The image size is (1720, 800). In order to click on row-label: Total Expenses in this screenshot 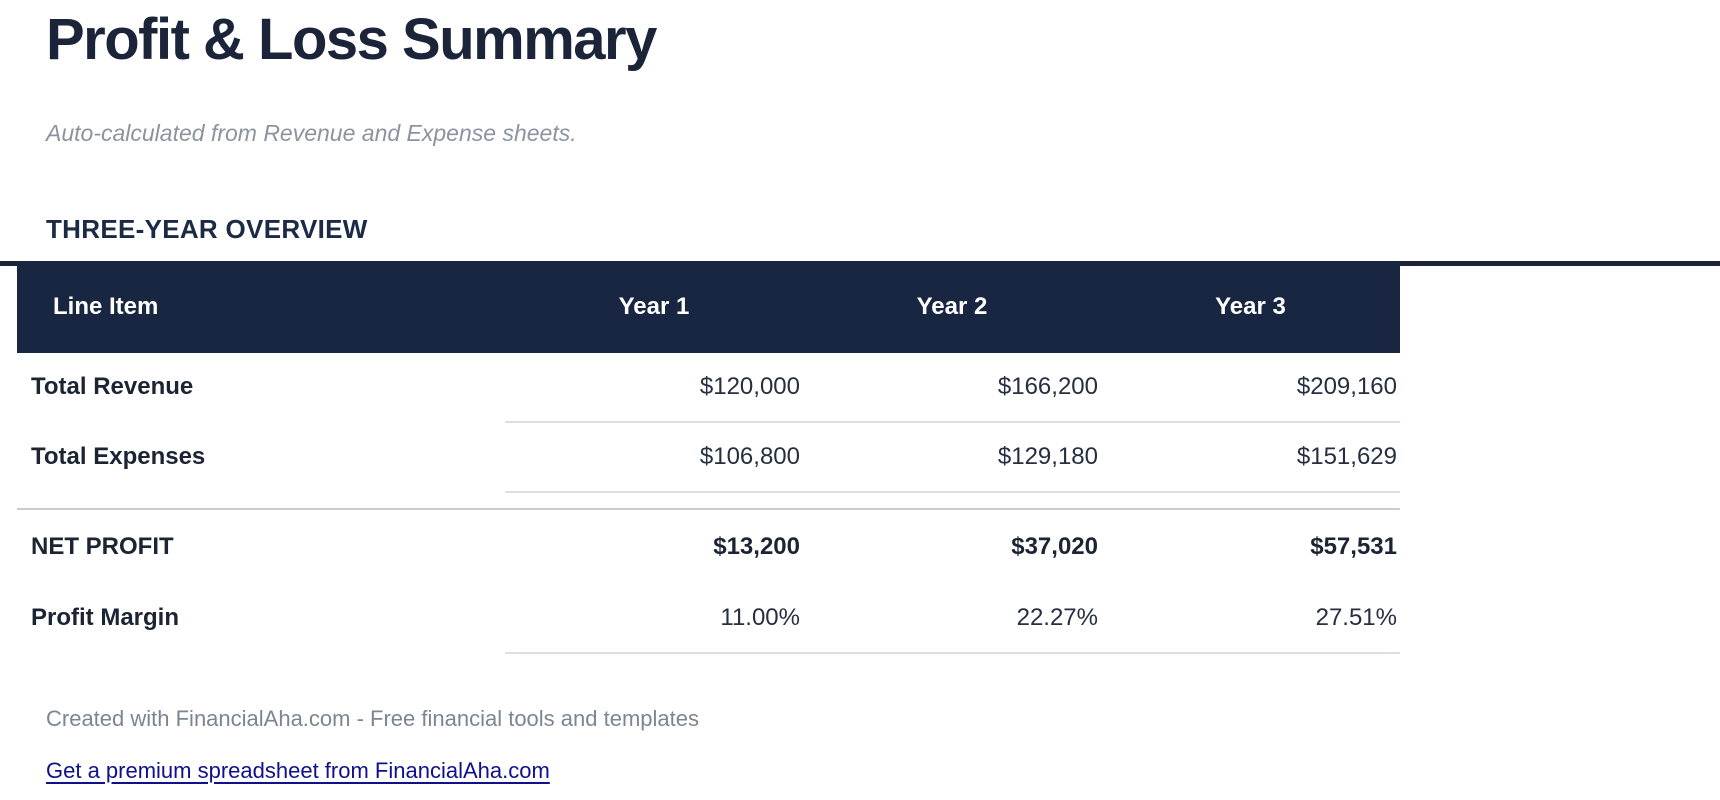, I will do `click(261, 456)`.